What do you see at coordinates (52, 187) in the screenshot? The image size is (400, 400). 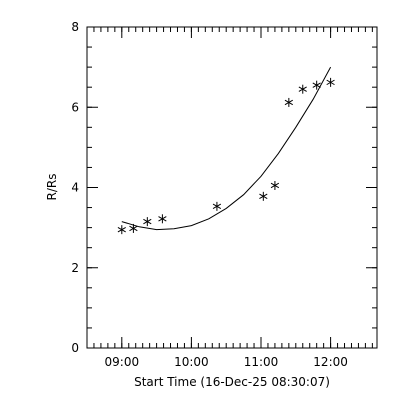 I see `y-axis-title: R/Rs` at bounding box center [52, 187].